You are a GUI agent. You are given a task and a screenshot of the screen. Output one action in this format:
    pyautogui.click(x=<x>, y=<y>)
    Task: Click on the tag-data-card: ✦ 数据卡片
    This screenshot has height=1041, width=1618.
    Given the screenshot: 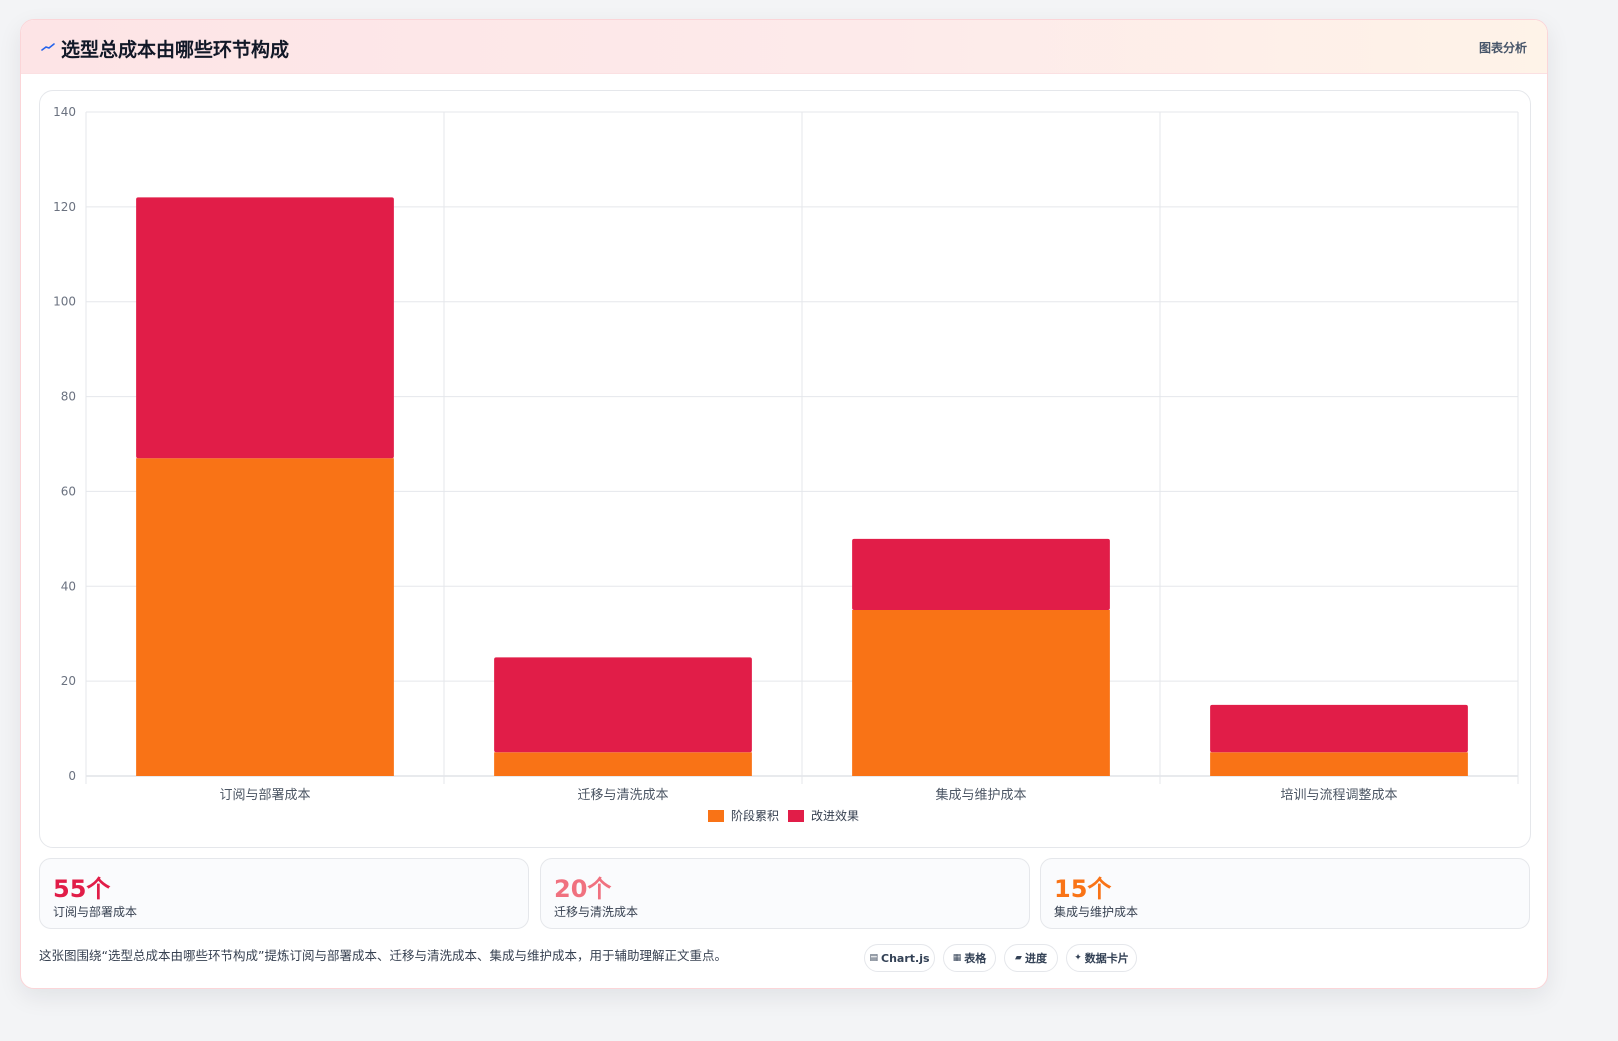 What is the action you would take?
    pyautogui.click(x=1101, y=958)
    